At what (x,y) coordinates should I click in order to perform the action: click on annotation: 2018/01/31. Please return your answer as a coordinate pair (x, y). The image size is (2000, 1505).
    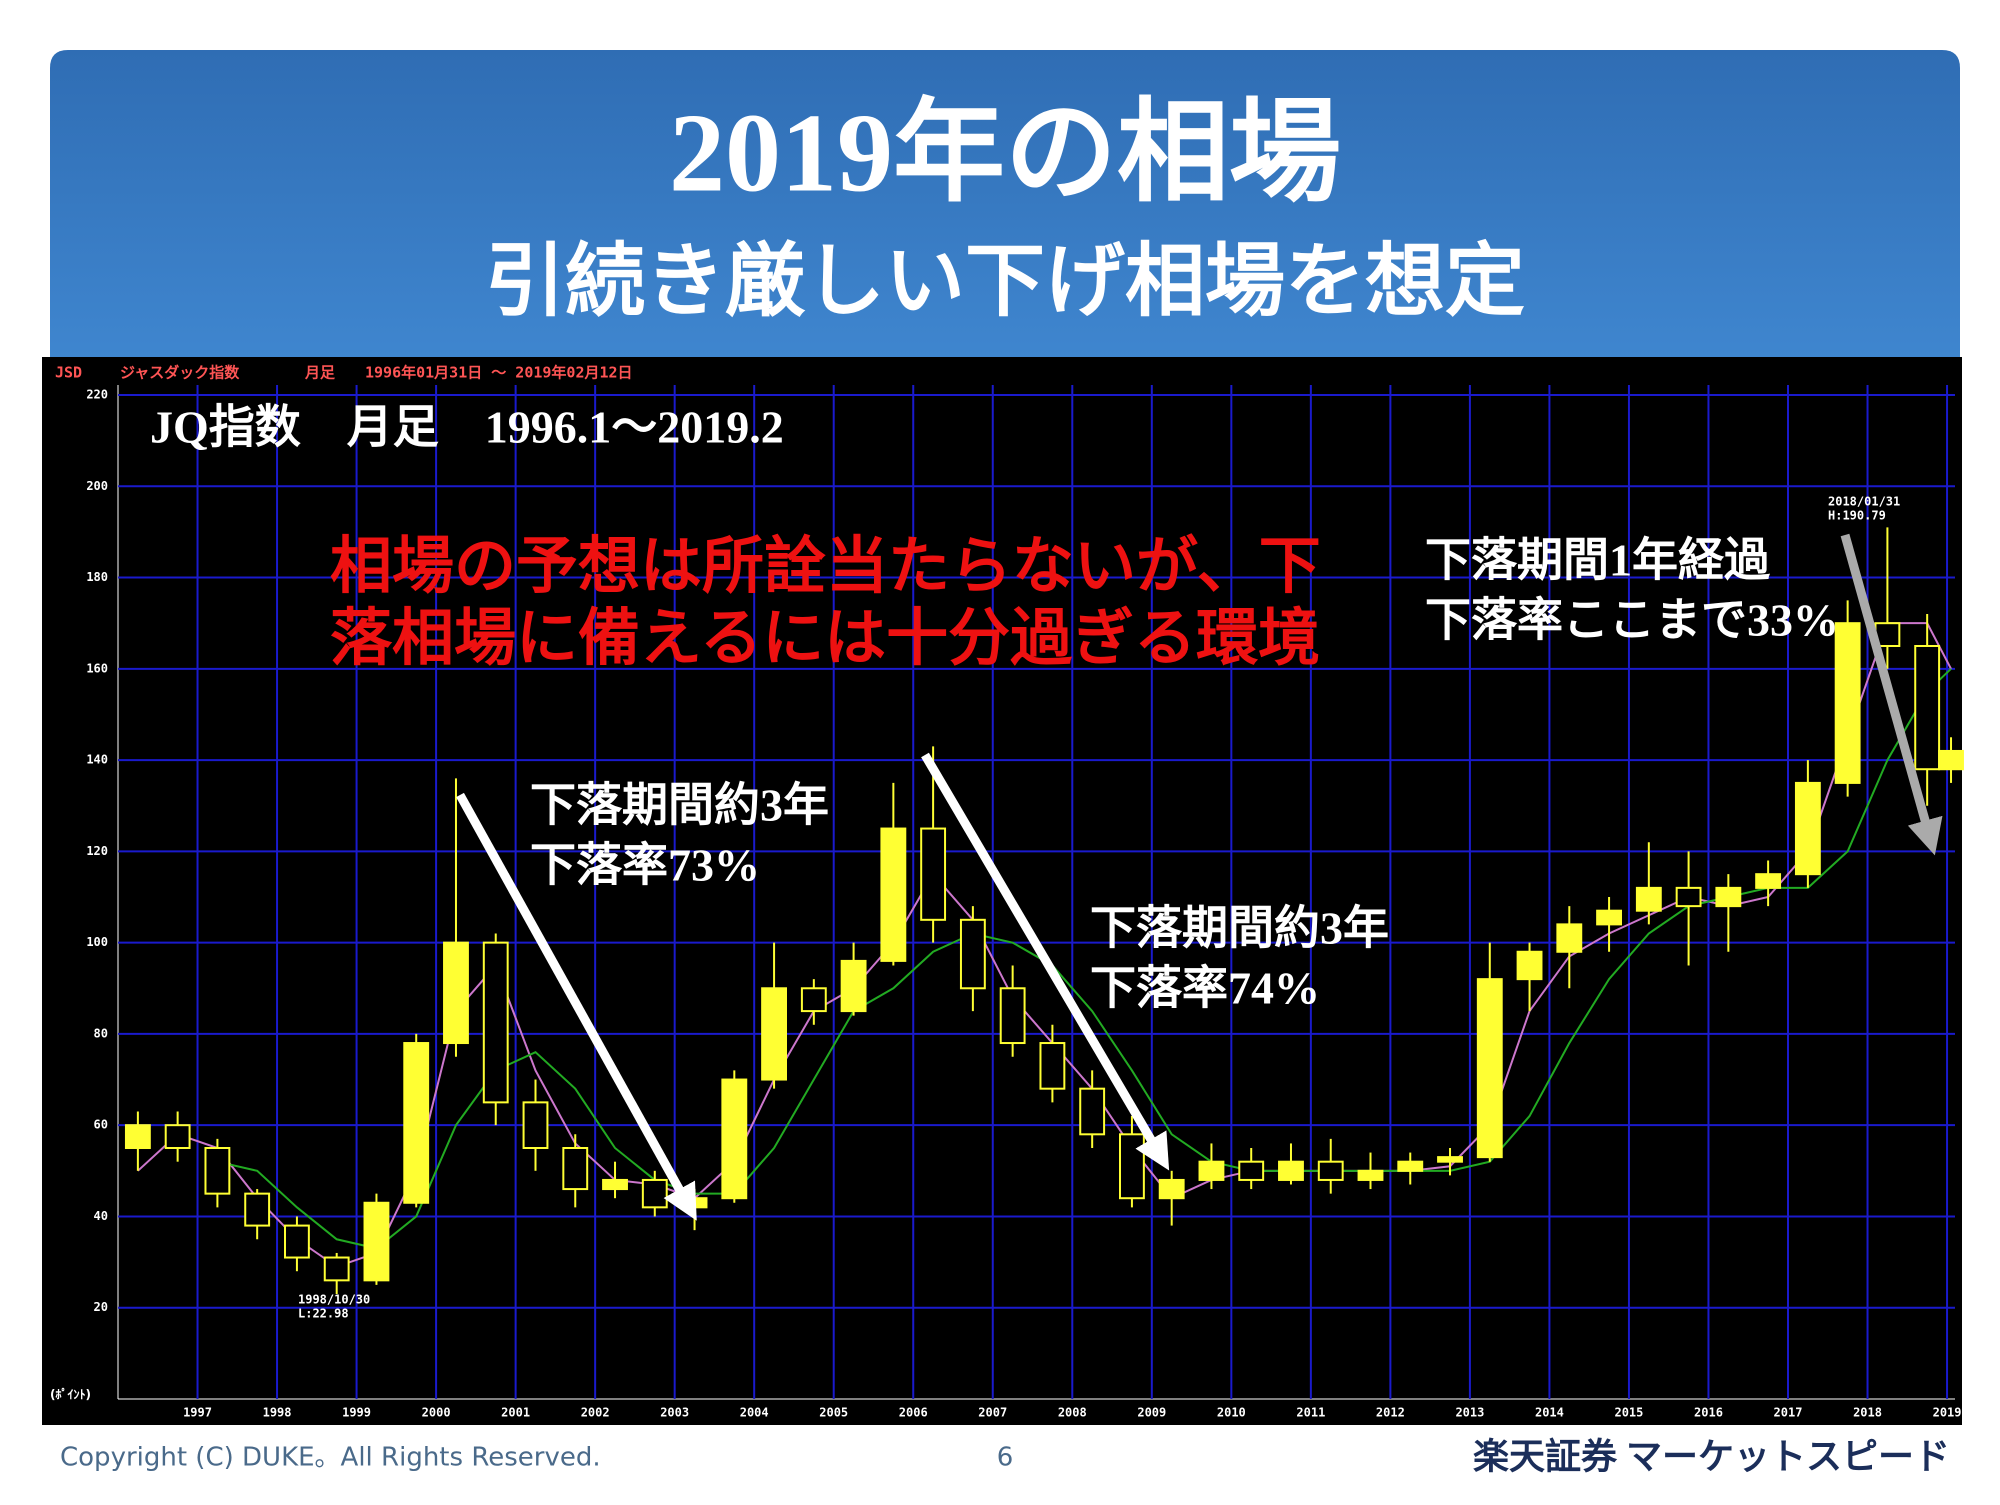
    Looking at the image, I should click on (1864, 502).